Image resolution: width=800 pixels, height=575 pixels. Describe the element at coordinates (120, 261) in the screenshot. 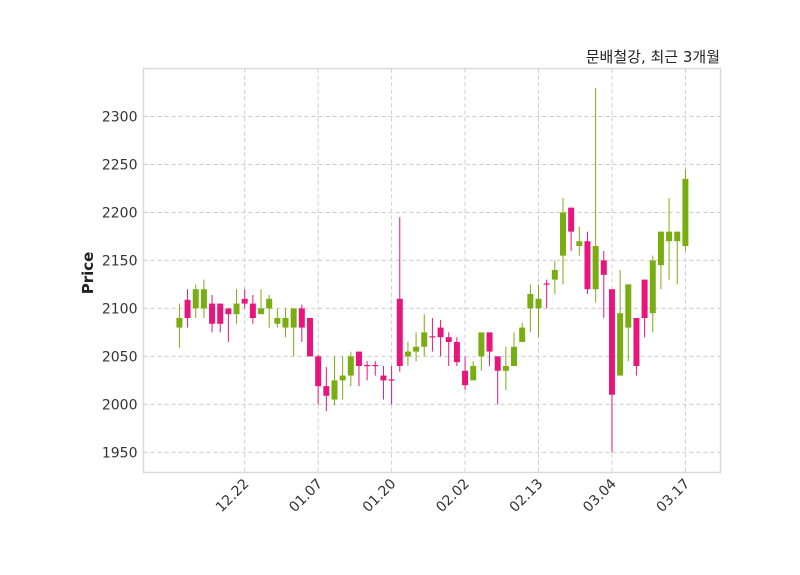

I see `y-tick-label: 2150` at that location.